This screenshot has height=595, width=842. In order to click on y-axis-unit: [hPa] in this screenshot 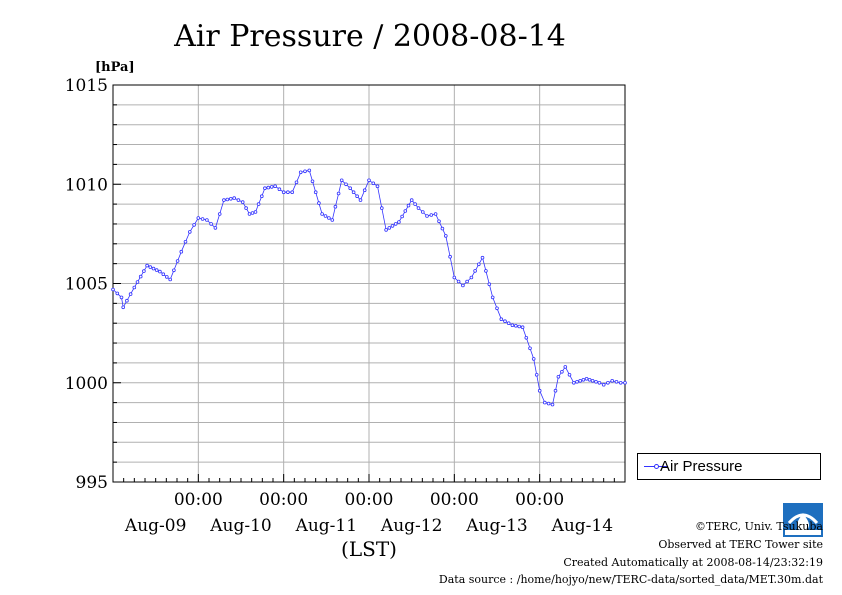, I will do `click(115, 67)`.